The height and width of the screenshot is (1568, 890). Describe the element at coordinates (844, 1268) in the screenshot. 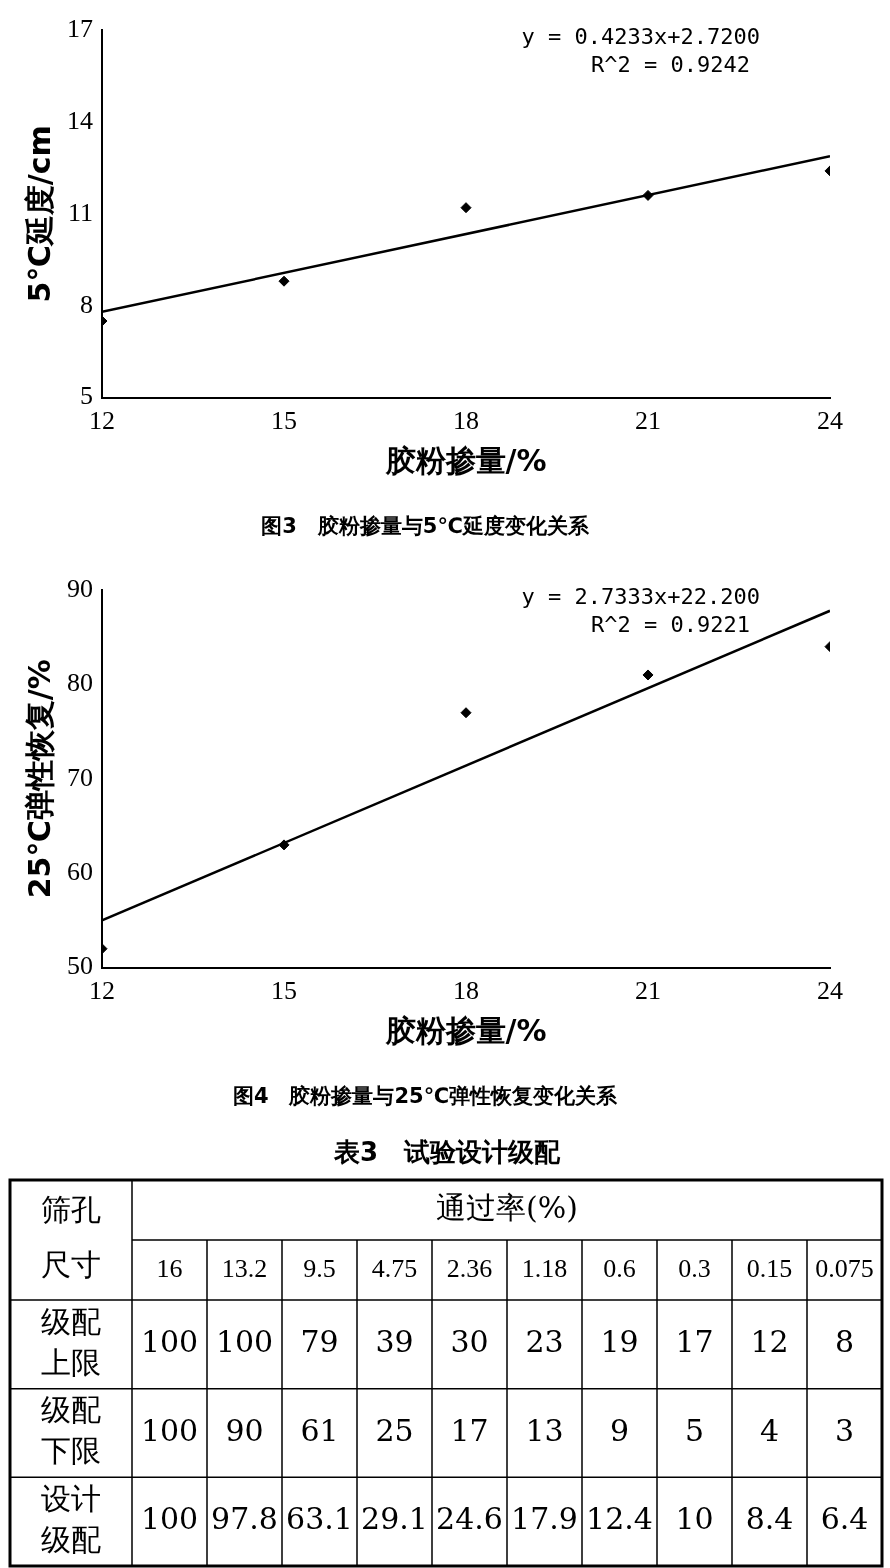

I see `x-tick-label: 0.075` at that location.